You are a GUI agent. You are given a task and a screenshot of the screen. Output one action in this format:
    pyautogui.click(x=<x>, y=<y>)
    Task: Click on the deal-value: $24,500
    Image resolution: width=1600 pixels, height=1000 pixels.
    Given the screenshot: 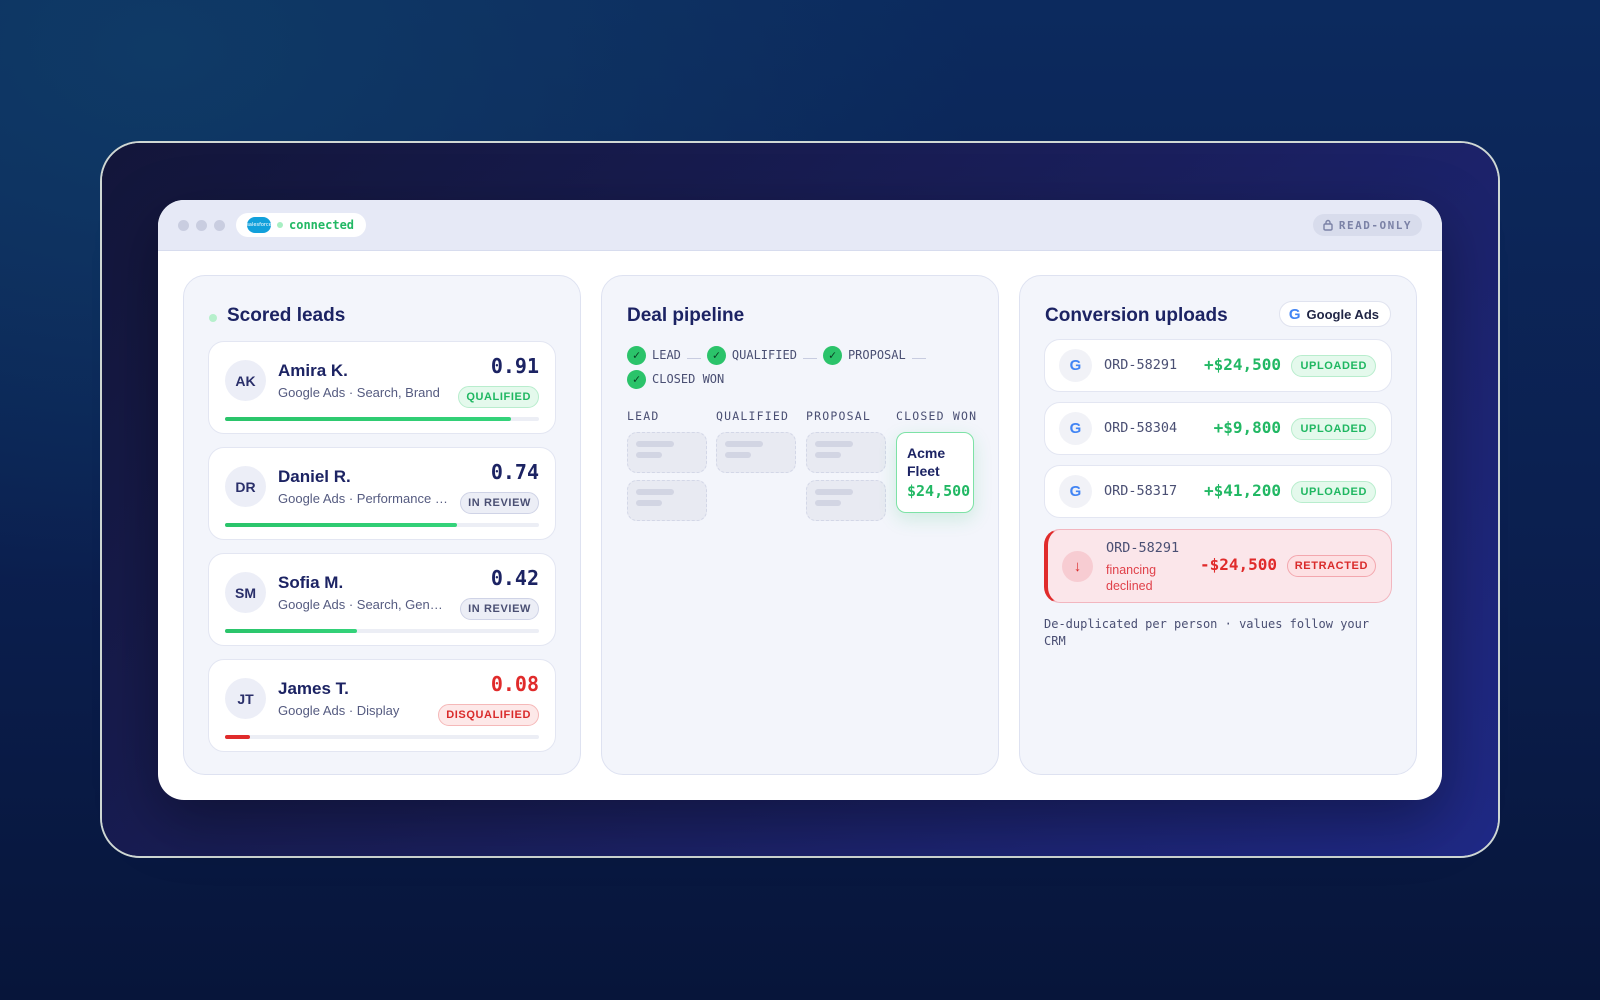 What is the action you would take?
    pyautogui.click(x=939, y=491)
    